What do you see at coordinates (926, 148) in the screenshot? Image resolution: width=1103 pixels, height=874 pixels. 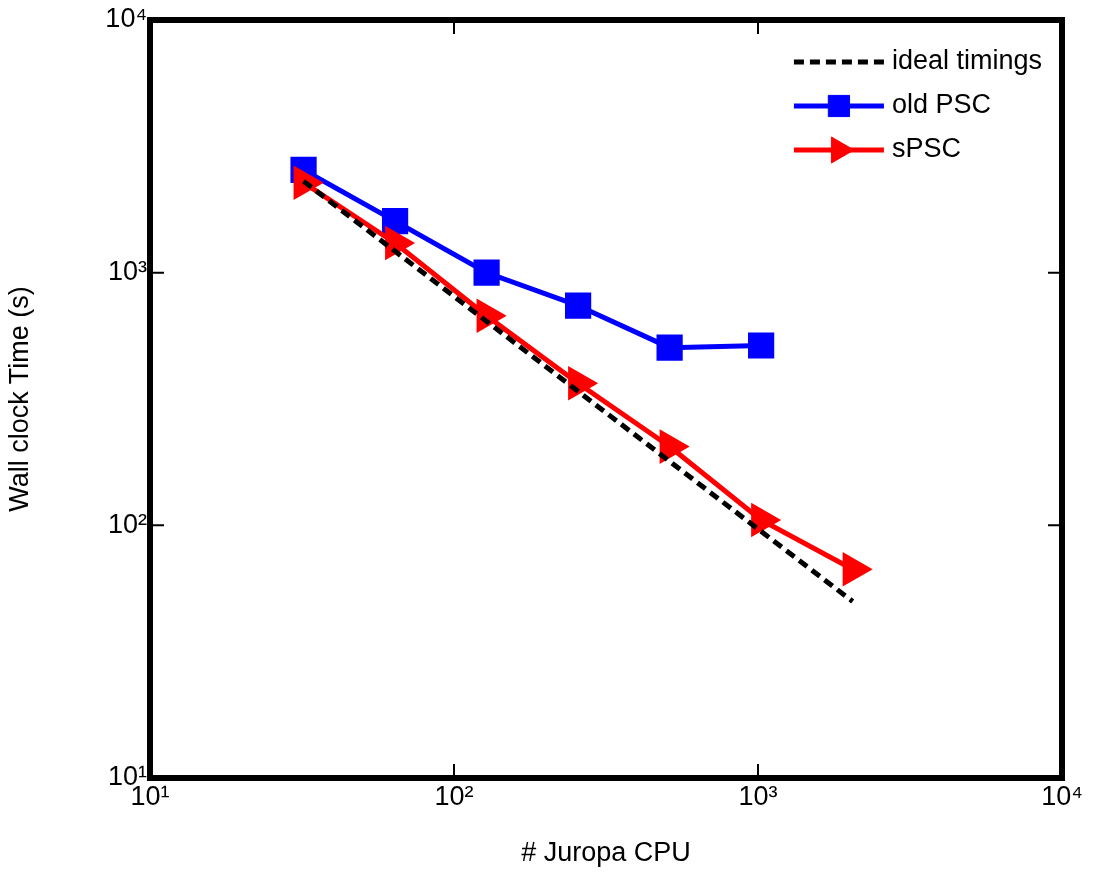 I see `legend-label: sPSC` at bounding box center [926, 148].